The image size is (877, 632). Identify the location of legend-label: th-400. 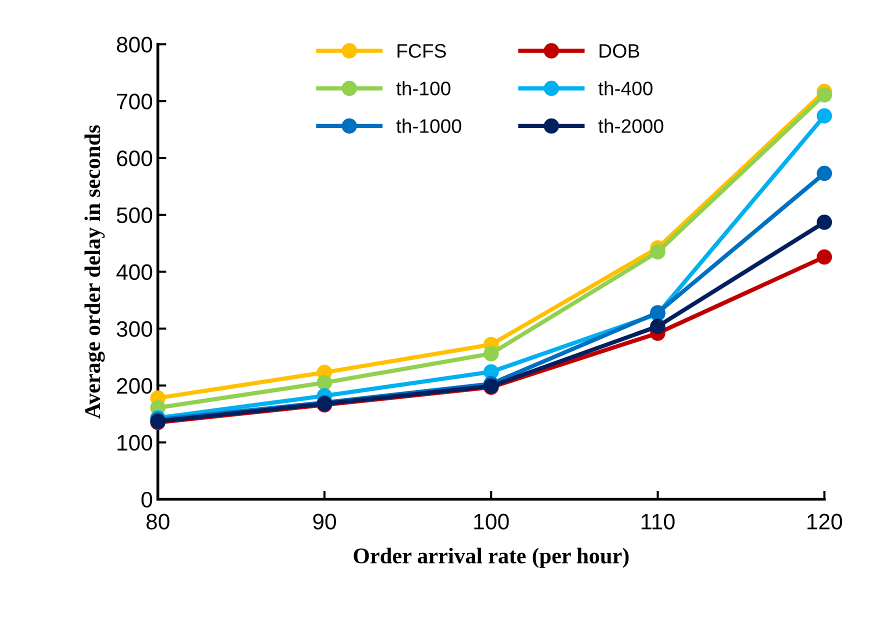
(625, 88).